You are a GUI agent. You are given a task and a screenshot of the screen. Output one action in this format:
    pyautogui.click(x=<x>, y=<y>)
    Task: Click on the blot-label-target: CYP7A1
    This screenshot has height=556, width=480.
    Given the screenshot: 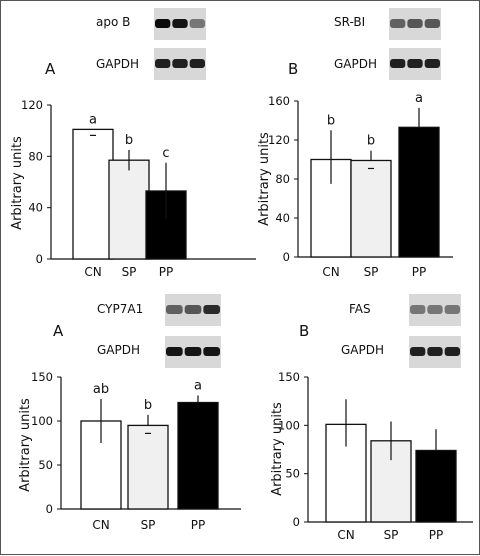 What is the action you would take?
    pyautogui.click(x=120, y=309)
    